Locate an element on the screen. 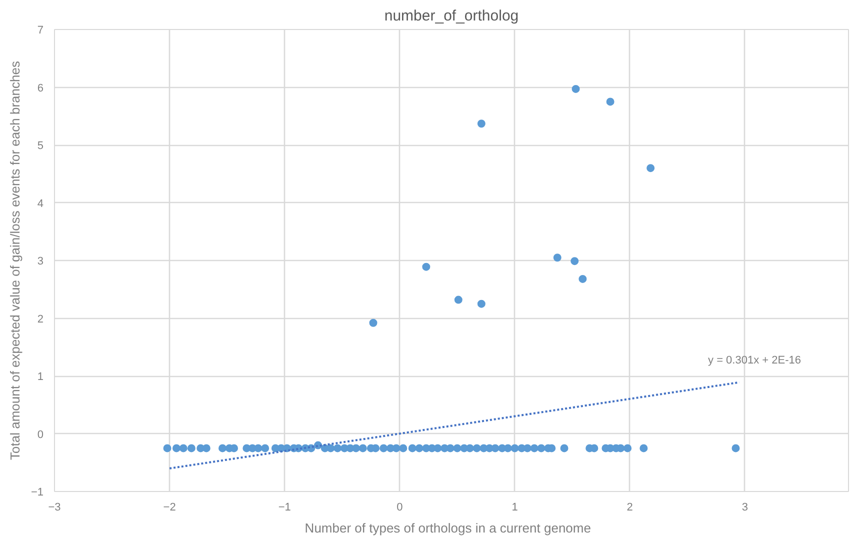  x-axis-title: Number of types of orthologs in a current genome is located at coordinates (447, 528).